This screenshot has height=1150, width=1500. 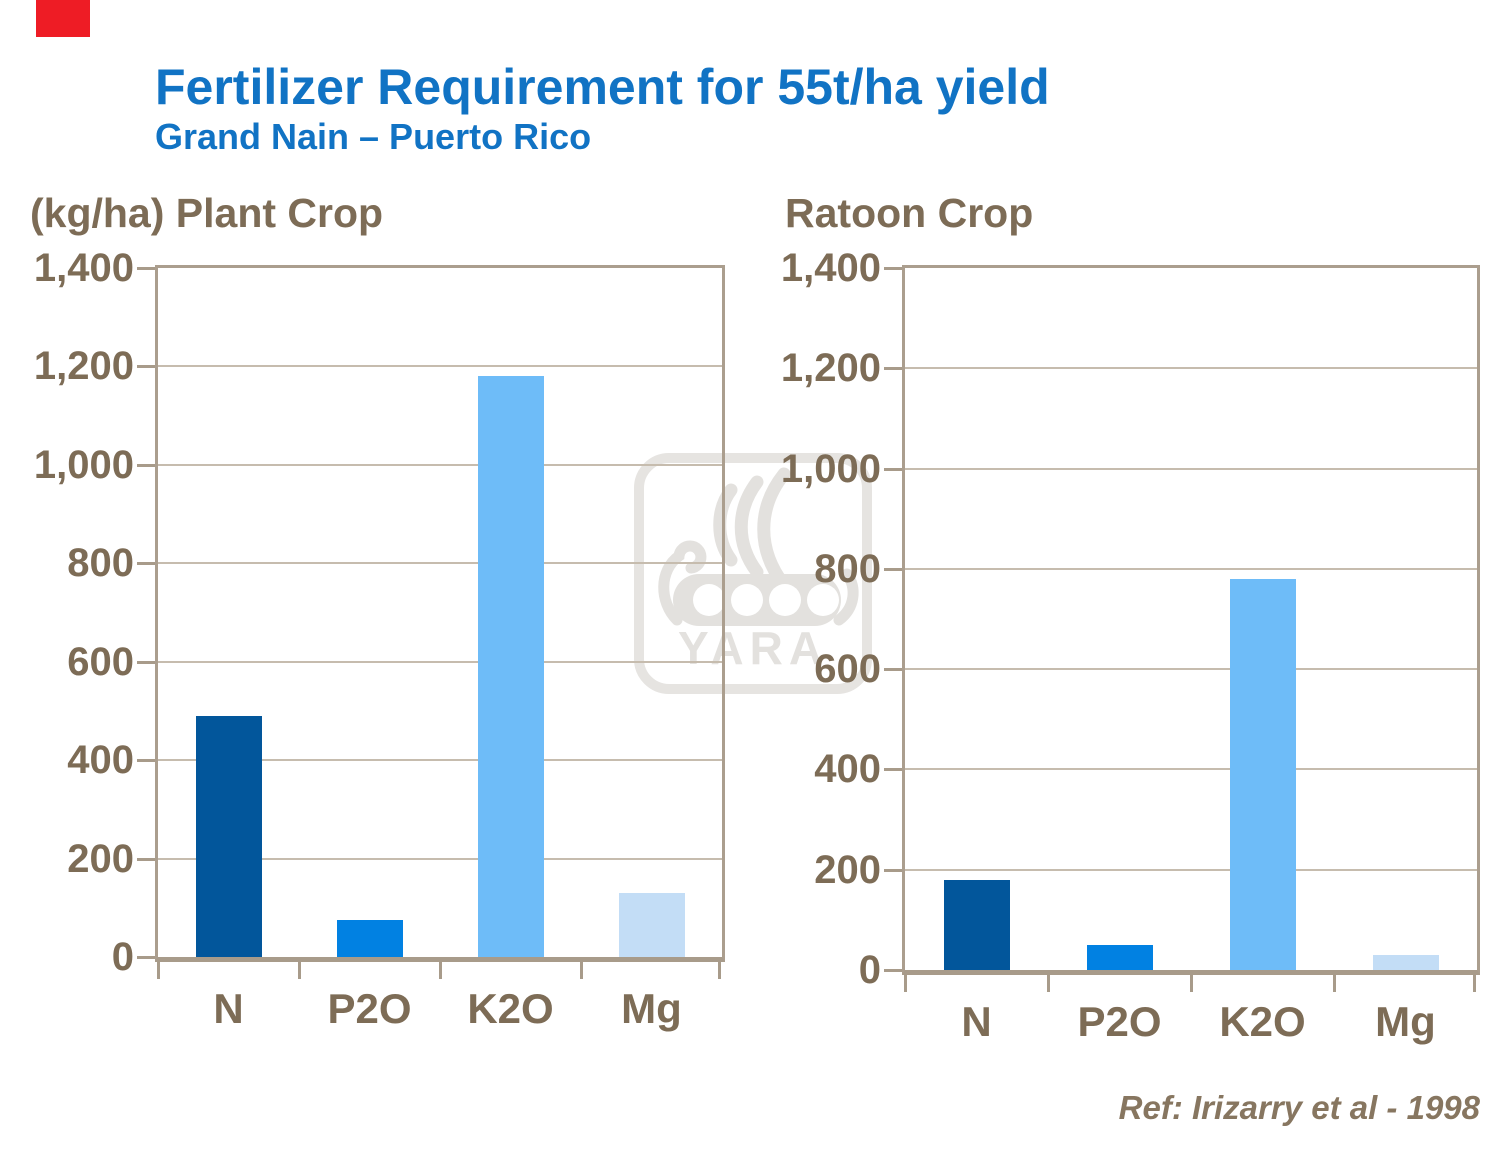 I want to click on viking-ship-icon: YARA, so click(x=753, y=573).